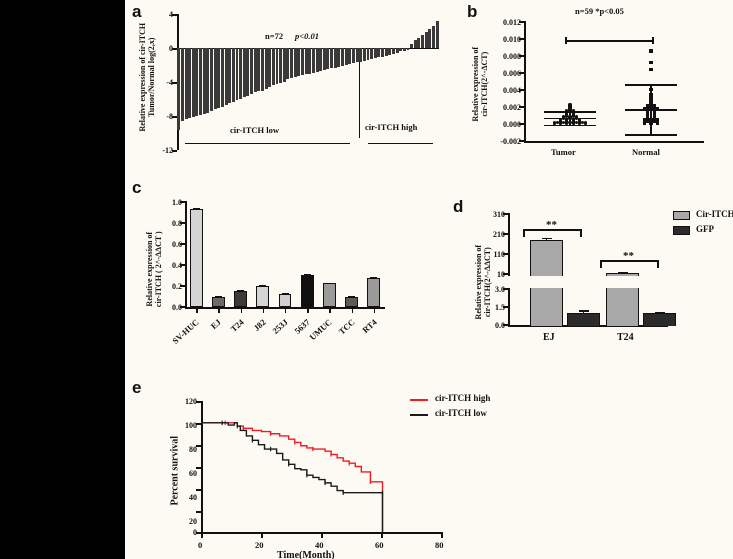  I want to click on panel-e-legend-label-low: cir-ITCH low, so click(461, 413).